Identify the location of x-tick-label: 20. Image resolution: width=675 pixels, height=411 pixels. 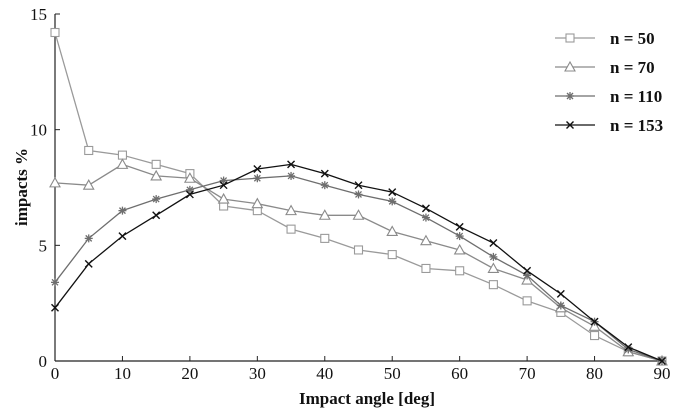
(189, 373).